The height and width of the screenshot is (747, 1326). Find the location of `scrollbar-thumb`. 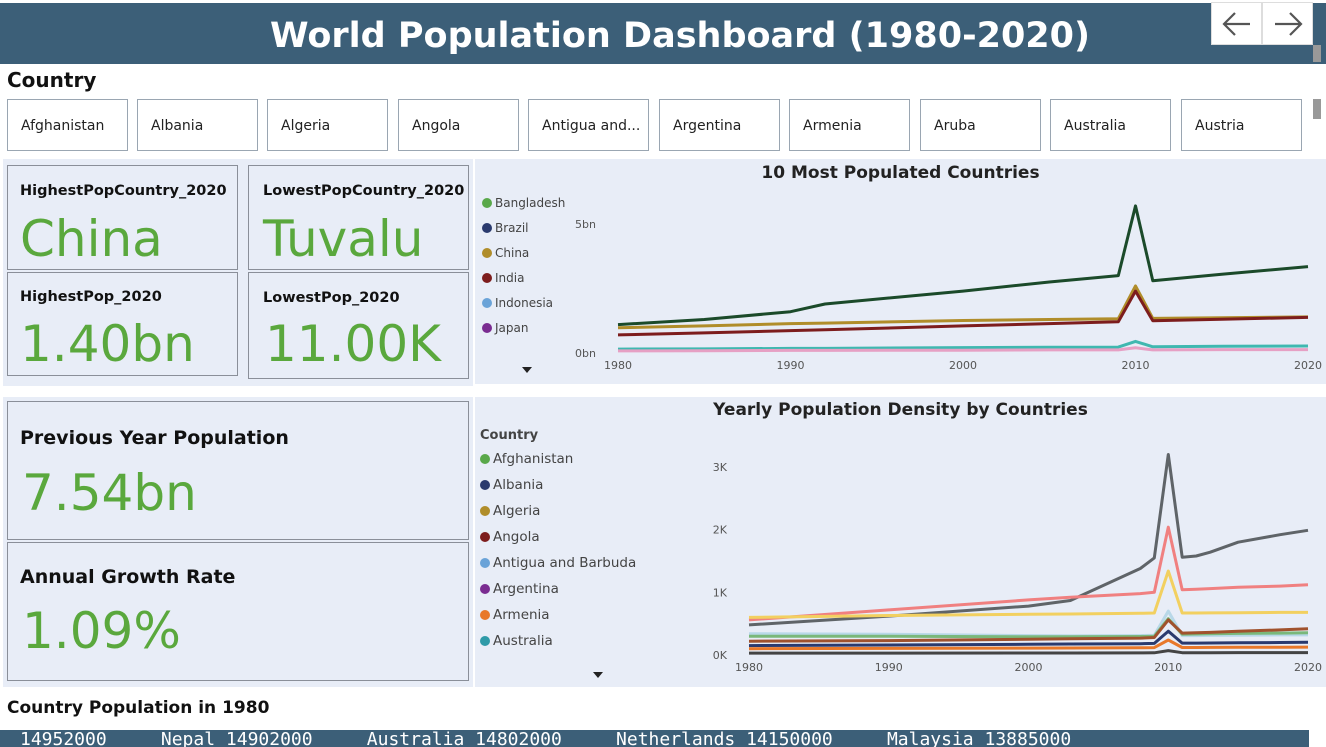

scrollbar-thumb is located at coordinates (1317, 53).